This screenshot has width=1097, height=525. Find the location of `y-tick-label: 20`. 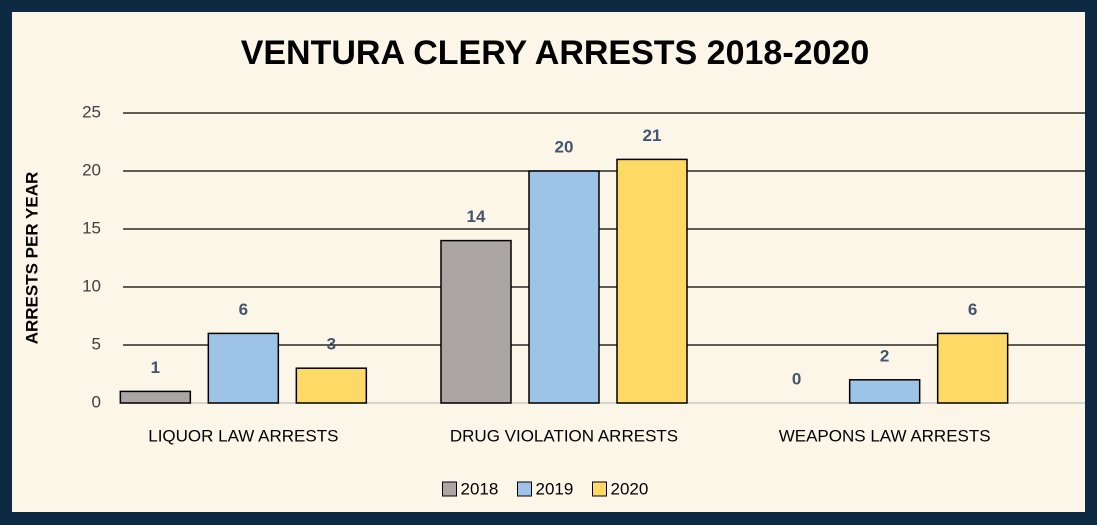

y-tick-label: 20 is located at coordinates (91, 169).